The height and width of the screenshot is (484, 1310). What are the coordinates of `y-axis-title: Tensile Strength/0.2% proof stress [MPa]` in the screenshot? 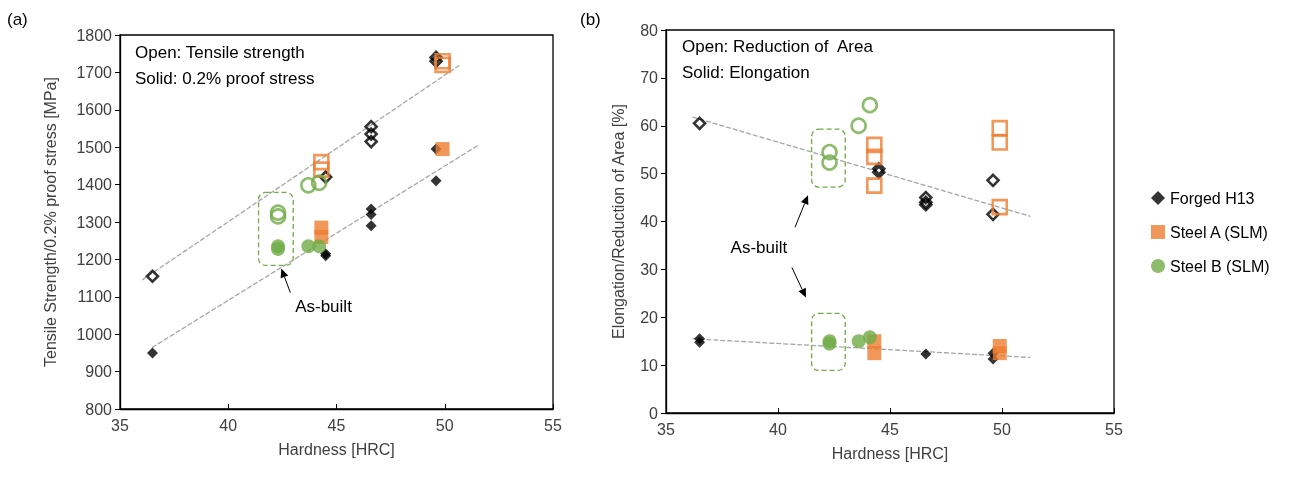 It's located at (50, 222).